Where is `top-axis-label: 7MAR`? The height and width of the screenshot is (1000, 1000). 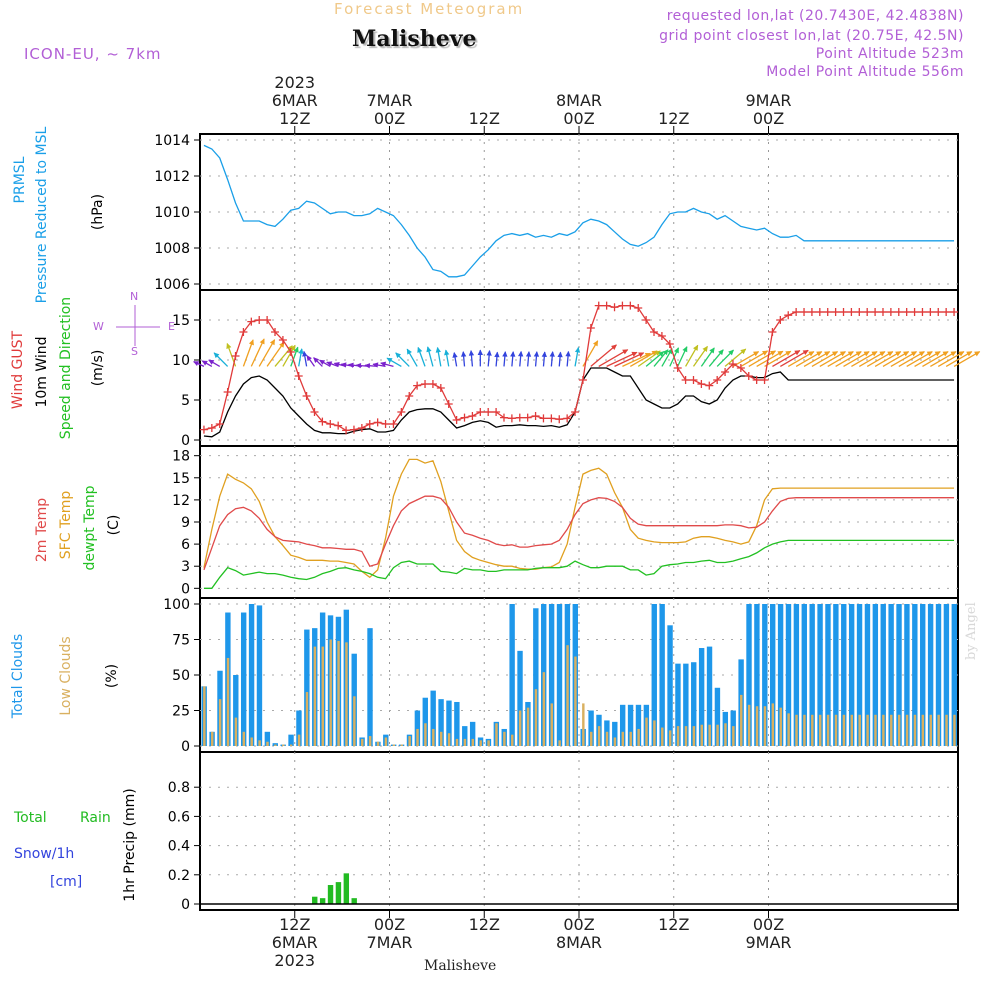
top-axis-label: 7MAR is located at coordinates (389, 100).